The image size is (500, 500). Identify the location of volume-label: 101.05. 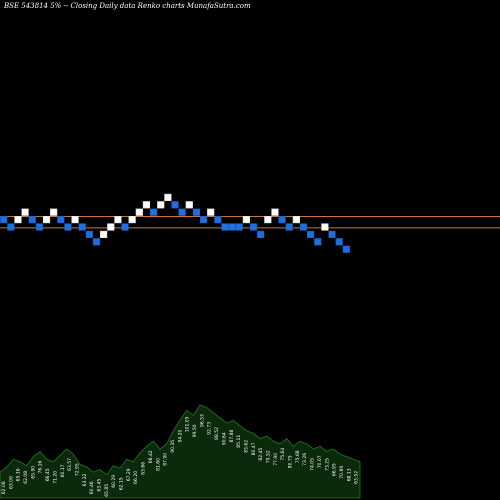
(188, 424).